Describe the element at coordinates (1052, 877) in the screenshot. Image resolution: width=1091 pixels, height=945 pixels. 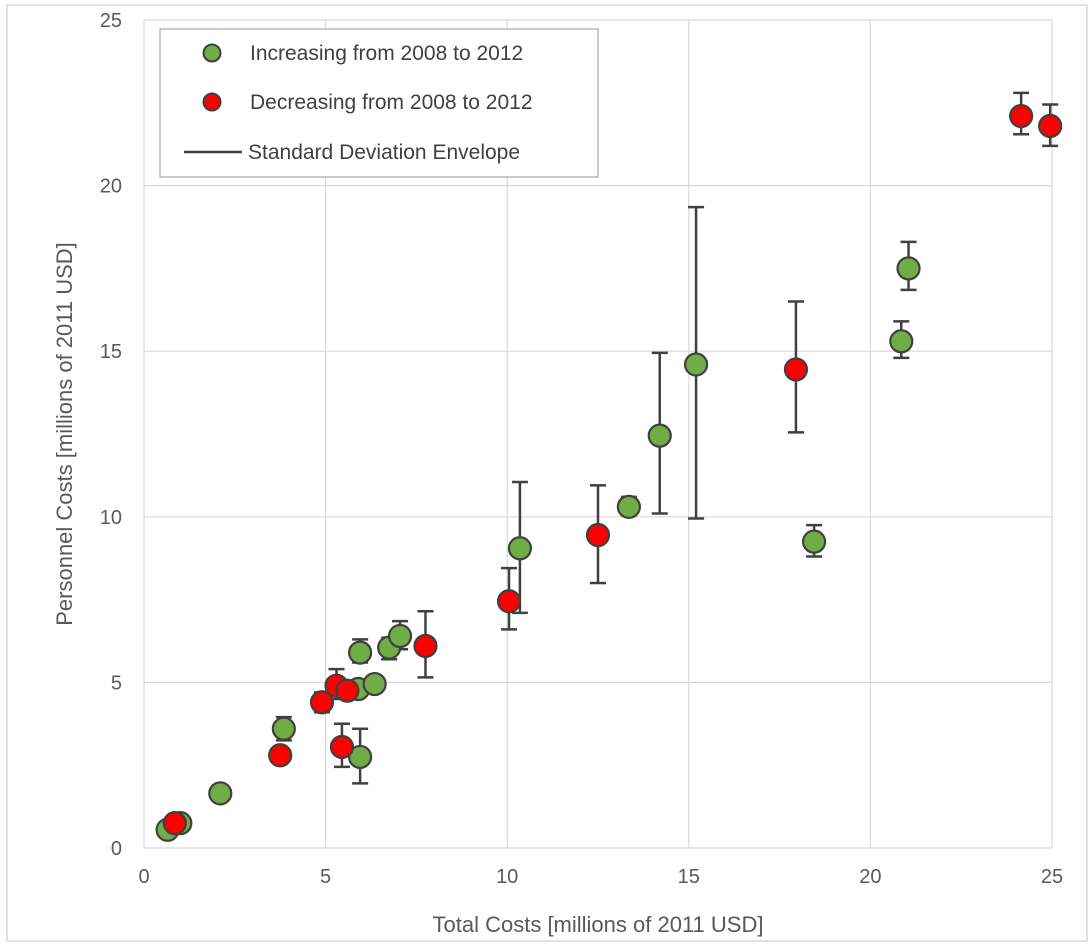
I see `x-tick-label: 25` at that location.